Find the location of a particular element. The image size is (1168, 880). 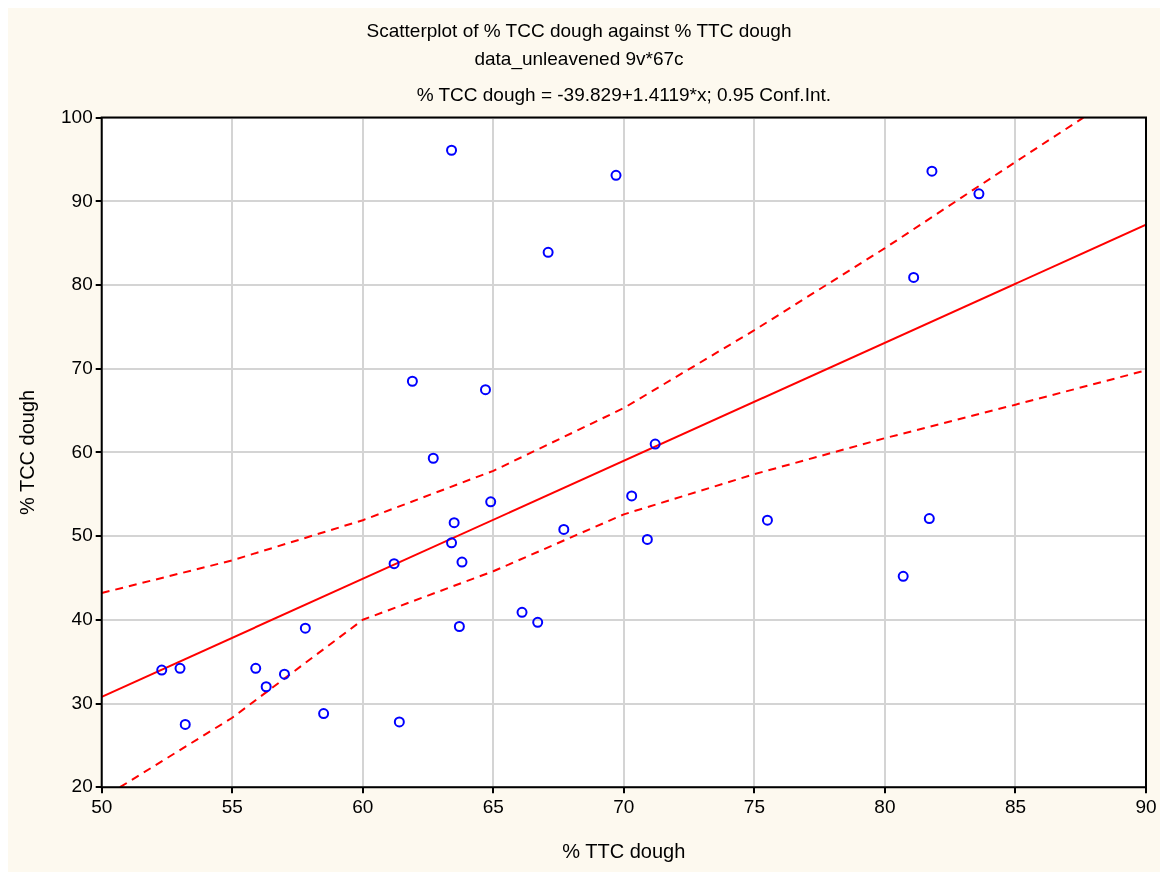

y-tick-label: 50 is located at coordinates (82, 535).